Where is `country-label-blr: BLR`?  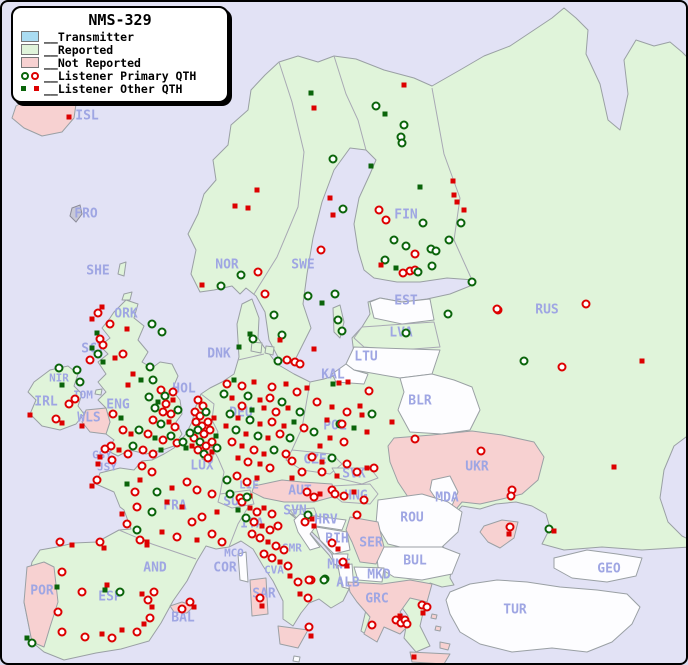 country-label-blr: BLR is located at coordinates (420, 401).